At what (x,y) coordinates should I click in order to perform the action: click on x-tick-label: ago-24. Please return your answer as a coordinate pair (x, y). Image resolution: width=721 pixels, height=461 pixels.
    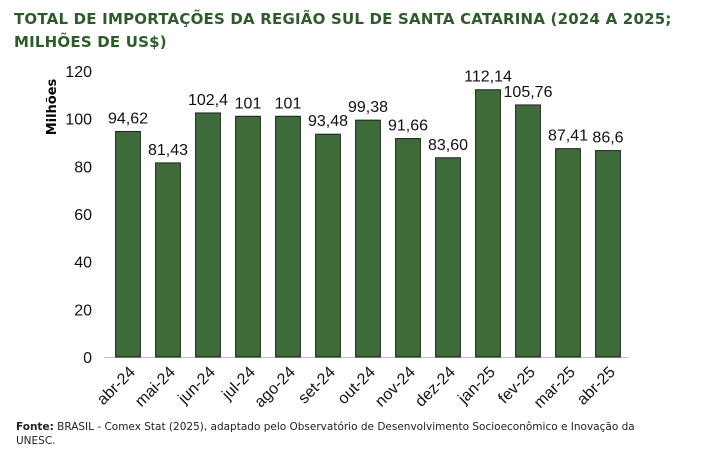
    Looking at the image, I should click on (275, 387).